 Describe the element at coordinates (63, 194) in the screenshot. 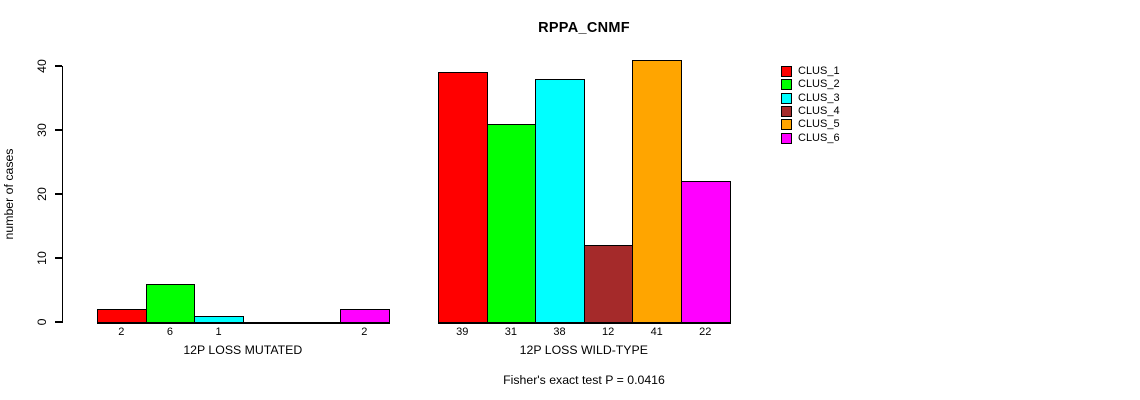

I see `y-axis-line` at that location.